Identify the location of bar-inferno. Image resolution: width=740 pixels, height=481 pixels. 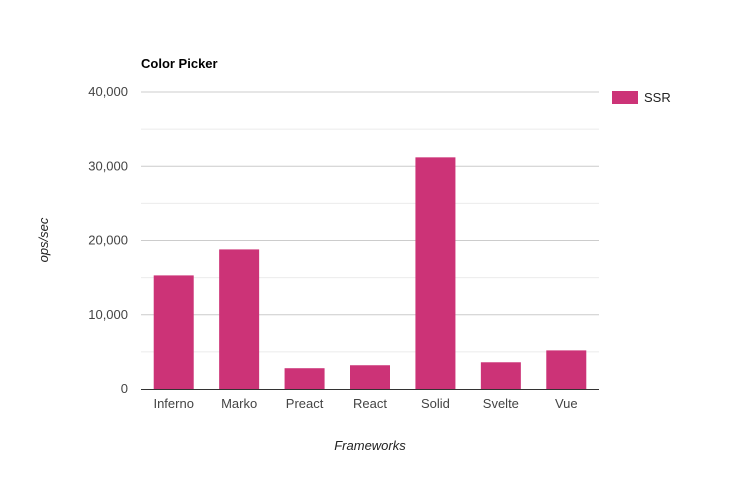
(173, 332).